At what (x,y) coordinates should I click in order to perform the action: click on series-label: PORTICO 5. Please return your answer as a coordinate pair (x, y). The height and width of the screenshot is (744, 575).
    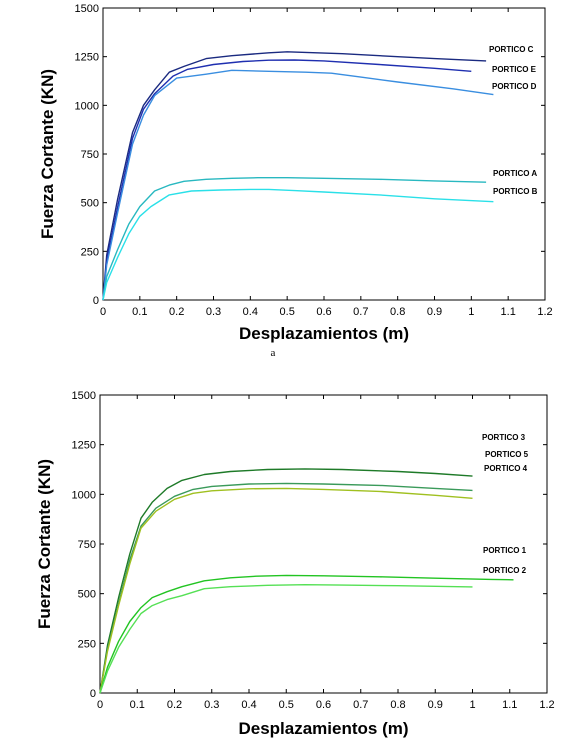
    Looking at the image, I should click on (507, 454).